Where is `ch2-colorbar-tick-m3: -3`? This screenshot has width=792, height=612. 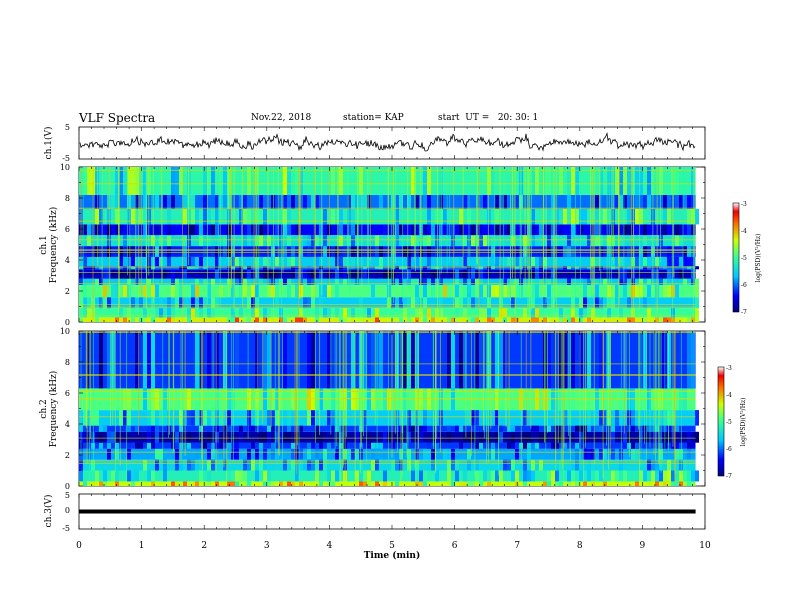 ch2-colorbar-tick-m3: -3 is located at coordinates (729, 368).